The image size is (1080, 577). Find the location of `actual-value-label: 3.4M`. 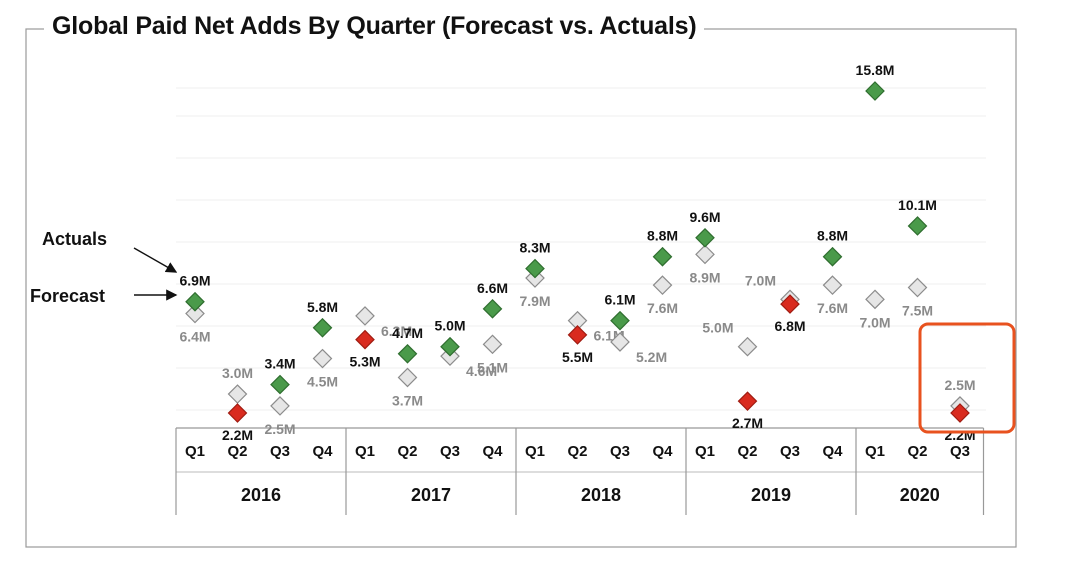

actual-value-label: 3.4M is located at coordinates (279, 364).